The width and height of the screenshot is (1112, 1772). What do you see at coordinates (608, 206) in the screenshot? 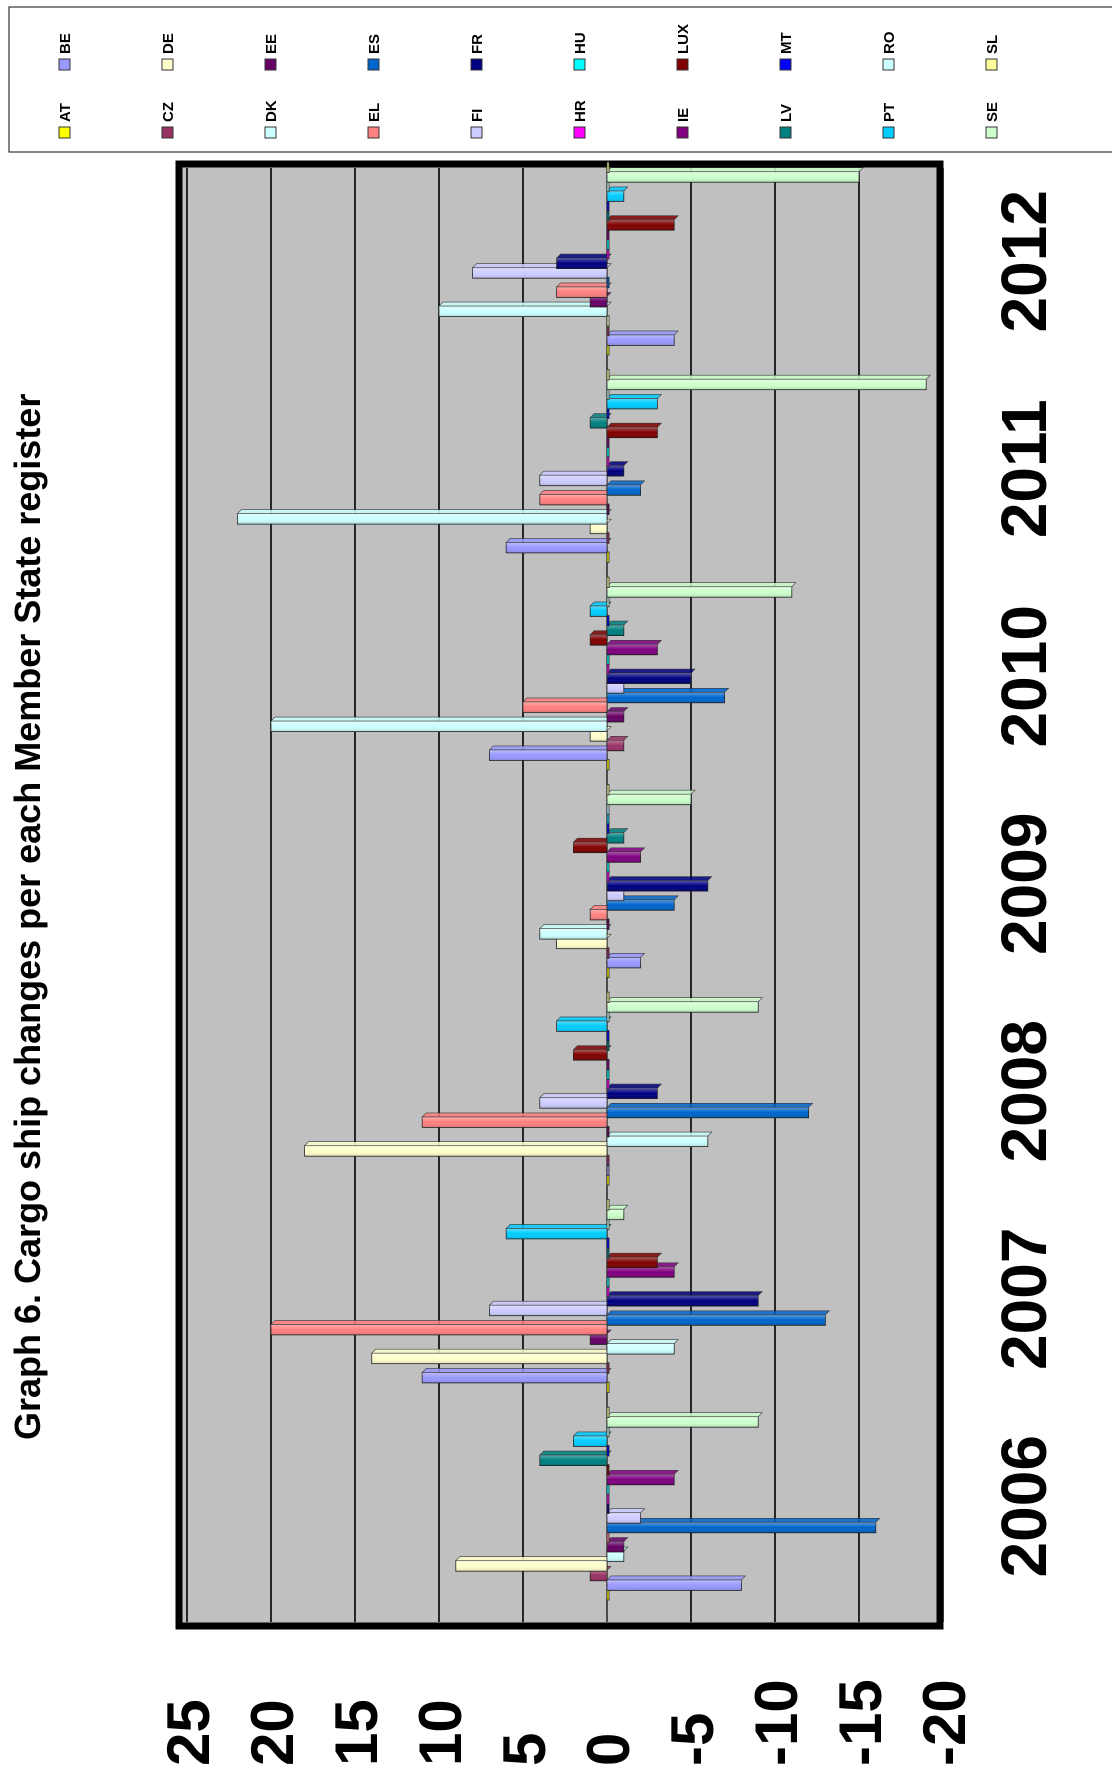
I see `bar-mt-2012` at bounding box center [608, 206].